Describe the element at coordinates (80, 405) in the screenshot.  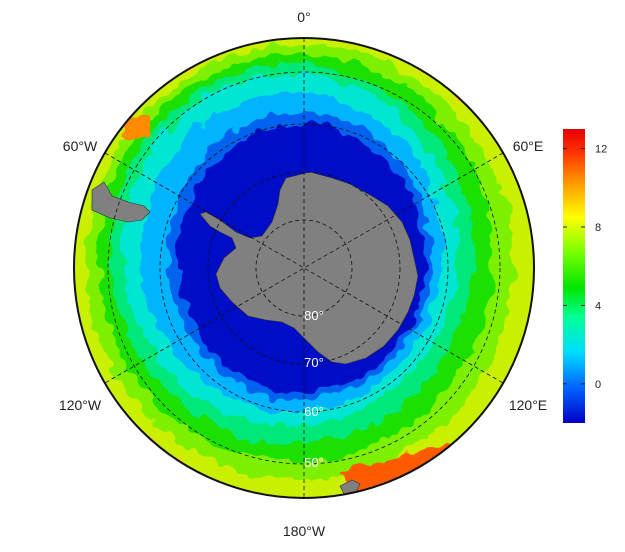
I see `lon-label-120w: 120°W` at that location.